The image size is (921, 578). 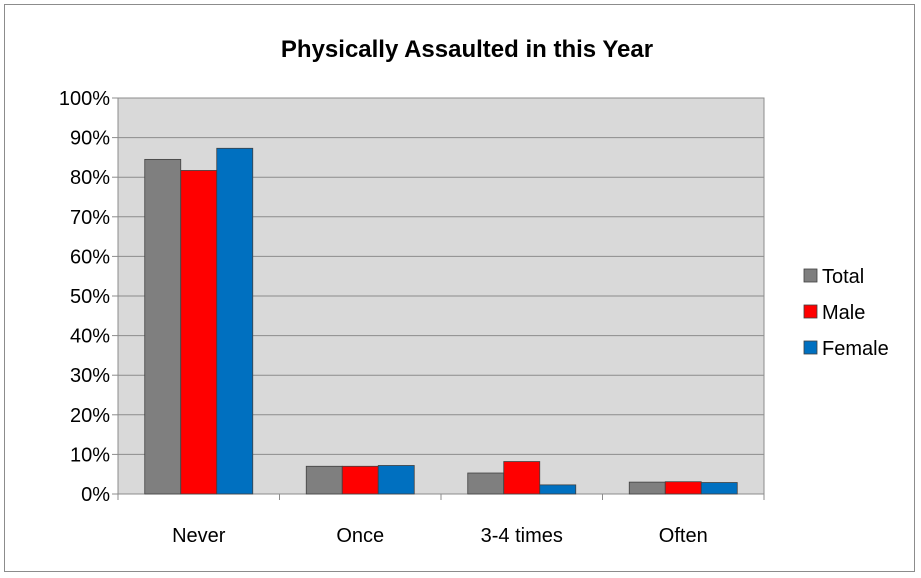 I want to click on x-tick-label: Once, so click(x=360, y=536).